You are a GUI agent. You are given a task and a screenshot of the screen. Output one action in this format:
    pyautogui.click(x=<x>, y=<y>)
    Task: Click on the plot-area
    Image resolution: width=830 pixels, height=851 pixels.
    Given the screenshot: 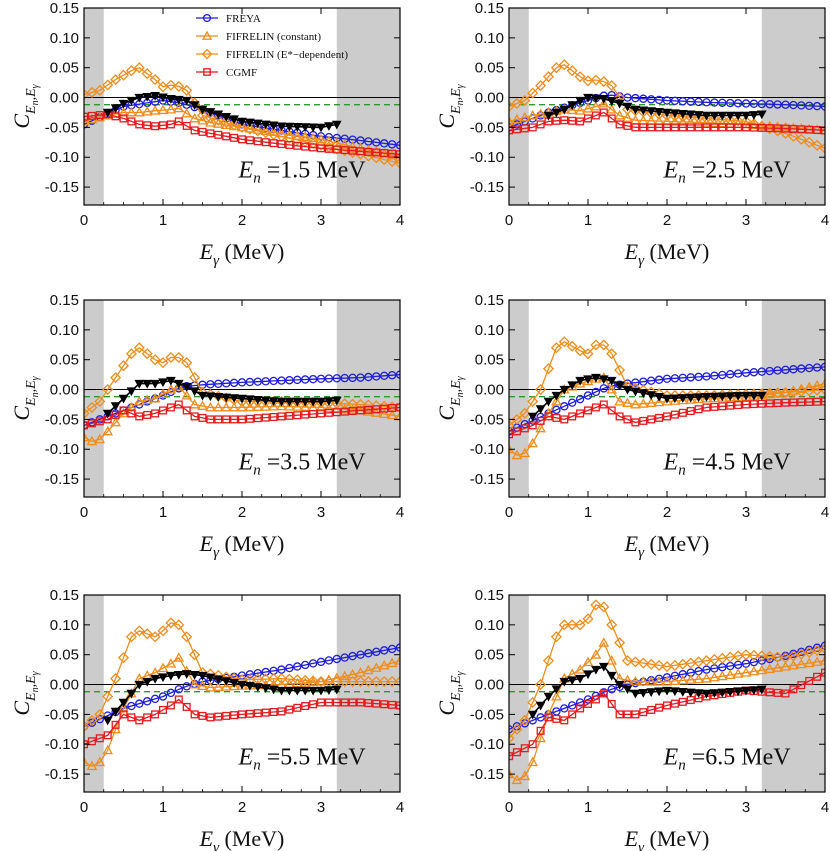 What is the action you would take?
    pyautogui.click(x=242, y=394)
    